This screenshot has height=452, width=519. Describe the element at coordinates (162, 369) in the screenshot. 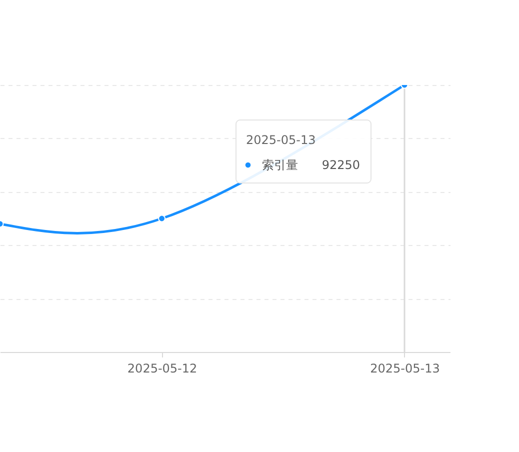

I see `x-tick-label: 2025-05-12` at that location.